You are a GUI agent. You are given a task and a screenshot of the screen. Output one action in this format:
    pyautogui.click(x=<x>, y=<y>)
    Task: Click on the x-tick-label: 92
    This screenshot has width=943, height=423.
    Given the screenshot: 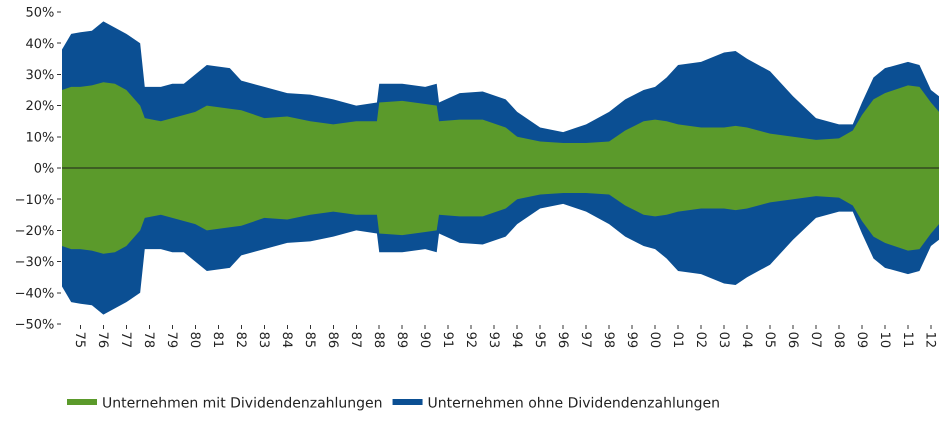 What is the action you would take?
    pyautogui.click(x=470, y=340)
    